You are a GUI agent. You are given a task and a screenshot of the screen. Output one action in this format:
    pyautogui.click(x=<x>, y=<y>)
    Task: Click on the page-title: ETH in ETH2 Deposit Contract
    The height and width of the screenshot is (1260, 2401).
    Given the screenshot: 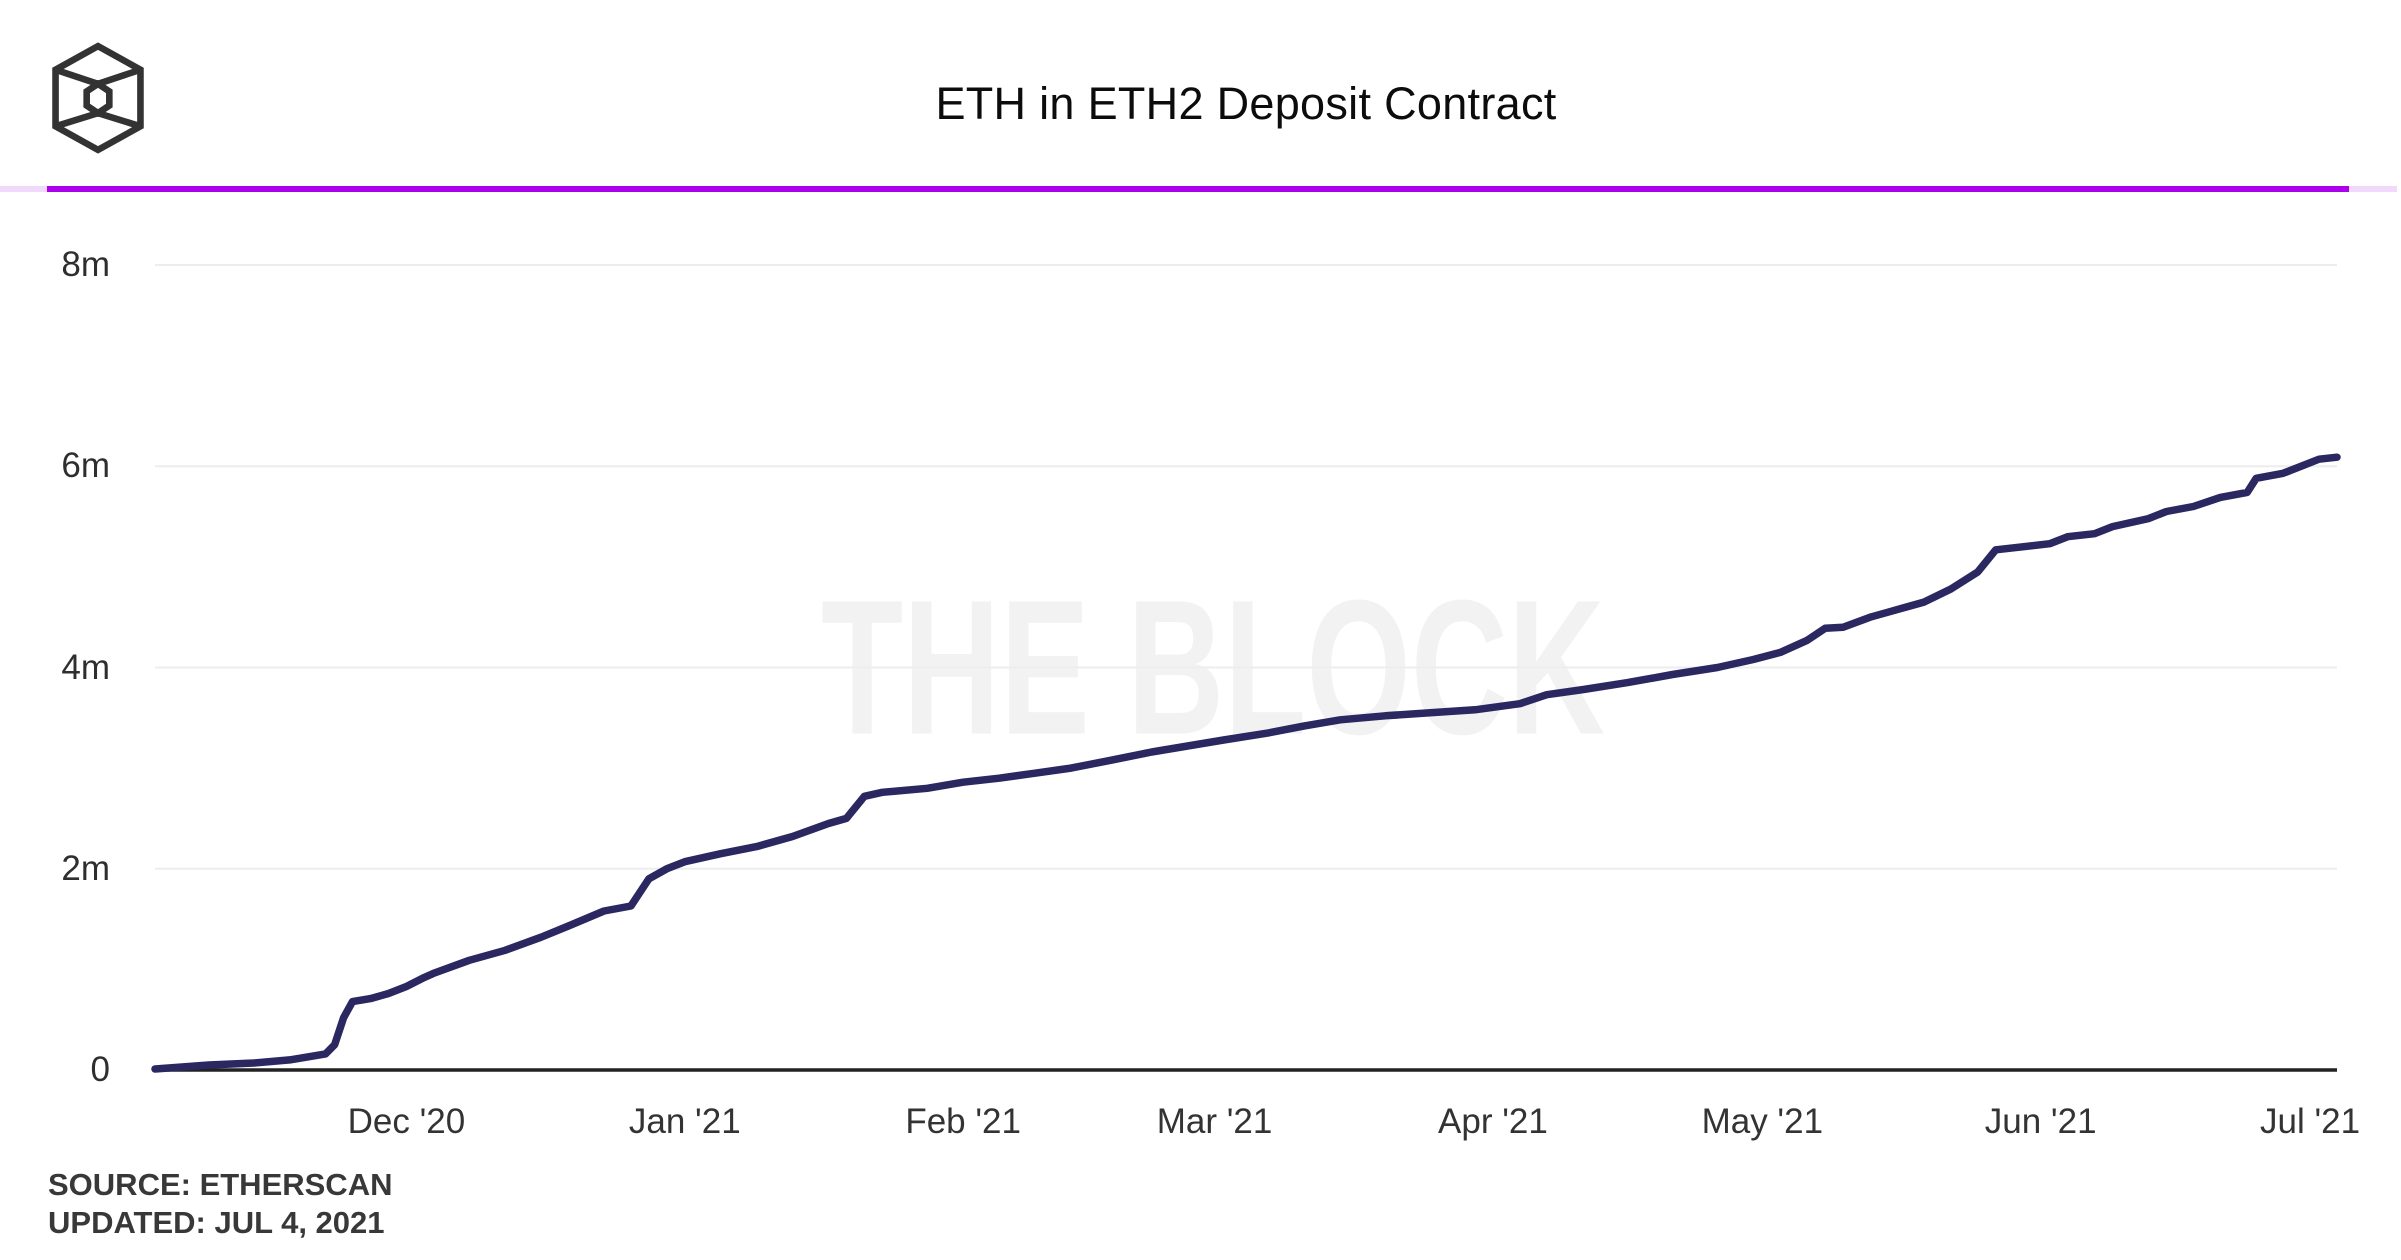 What is the action you would take?
    pyautogui.click(x=1246, y=103)
    